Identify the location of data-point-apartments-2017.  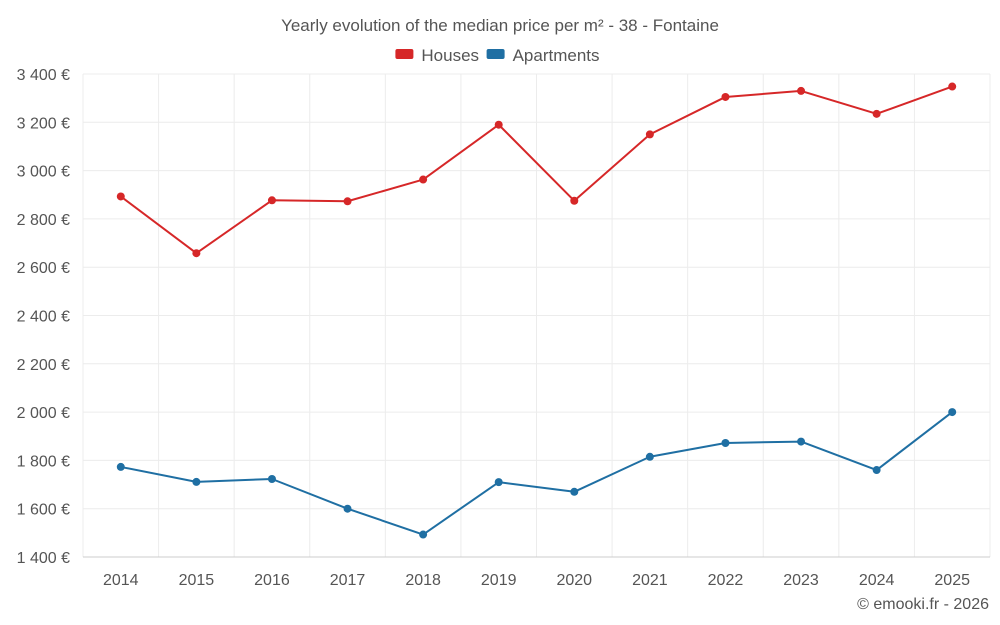
(347, 508).